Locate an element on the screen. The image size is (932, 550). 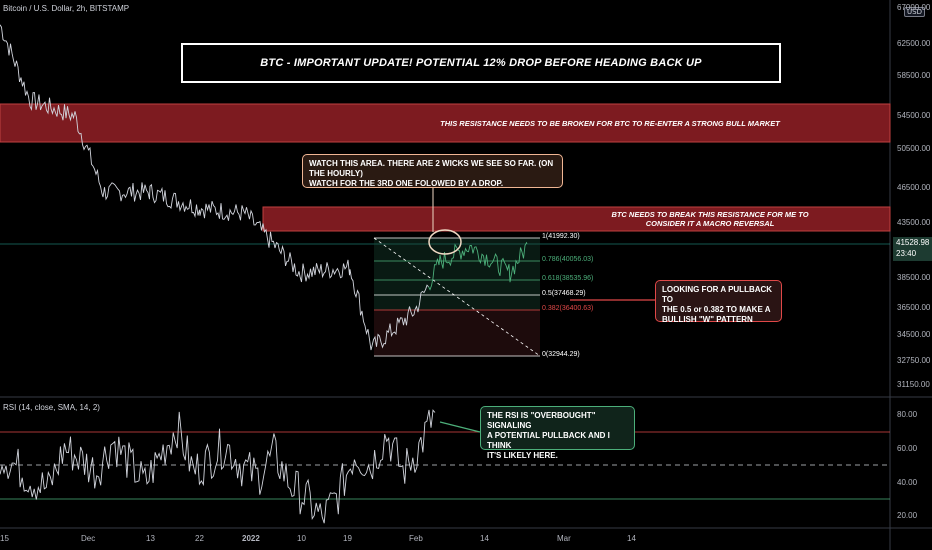
rsi-tick: 20.00 is located at coordinates (907, 515).